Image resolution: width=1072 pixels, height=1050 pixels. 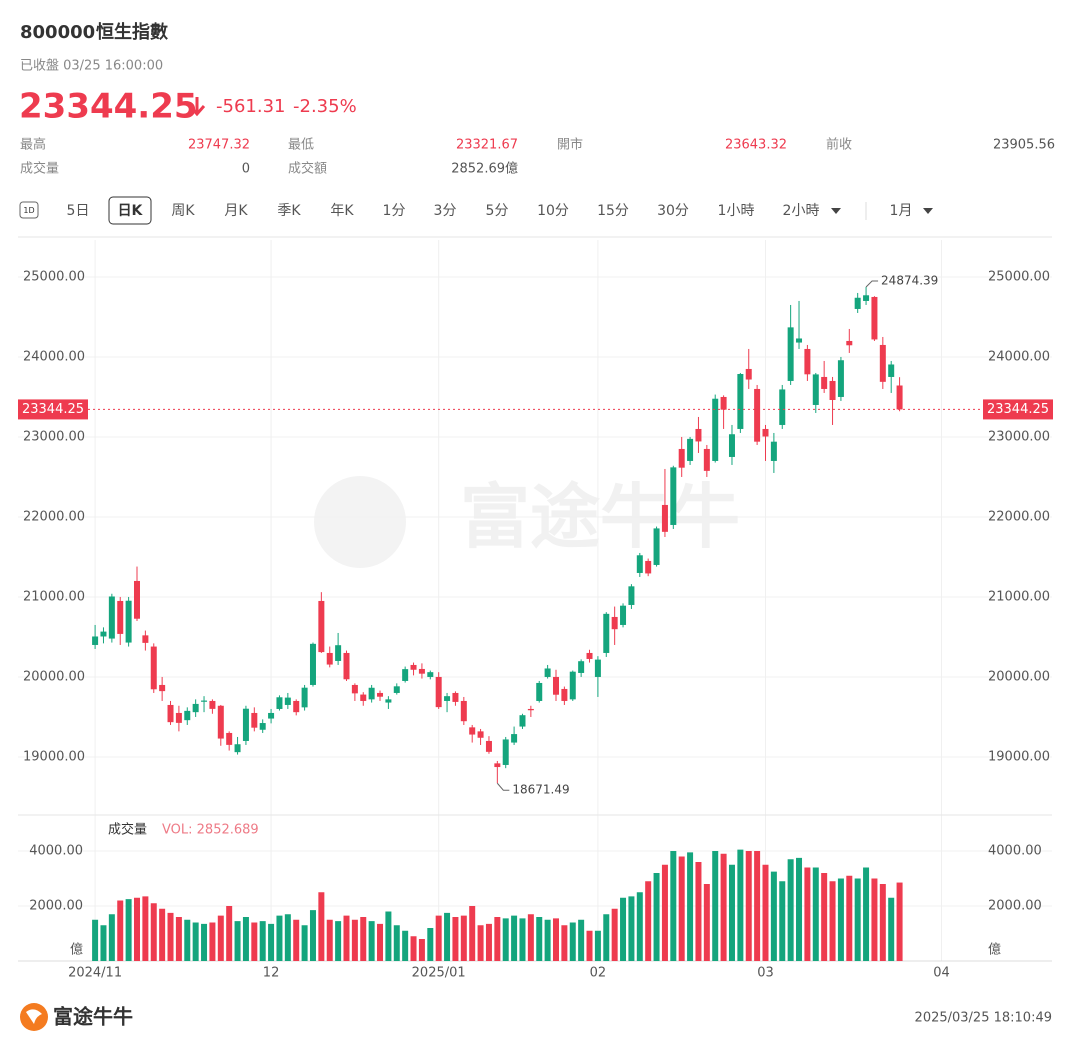 I want to click on y-tick-label-right: 25000.00, so click(x=1019, y=276).